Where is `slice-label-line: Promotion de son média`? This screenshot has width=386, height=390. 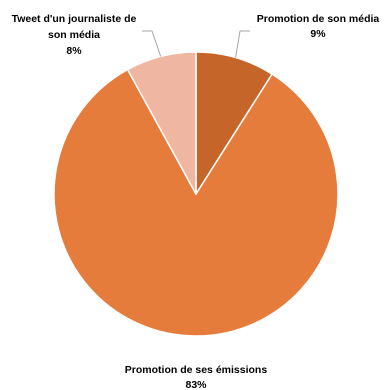 slice-label-line: Promotion de son média is located at coordinates (318, 19).